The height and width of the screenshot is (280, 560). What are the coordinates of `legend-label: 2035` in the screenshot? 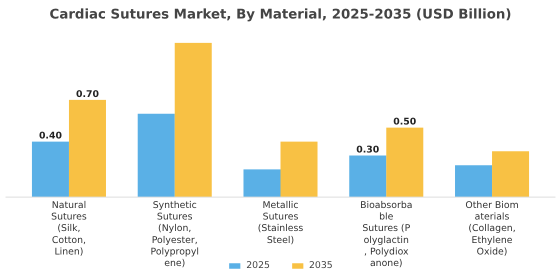 It's located at (321, 265).